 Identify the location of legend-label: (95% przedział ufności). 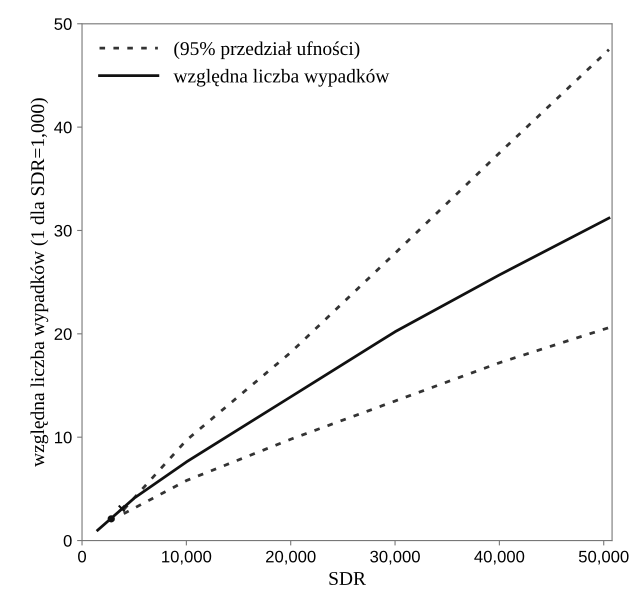
(267, 50).